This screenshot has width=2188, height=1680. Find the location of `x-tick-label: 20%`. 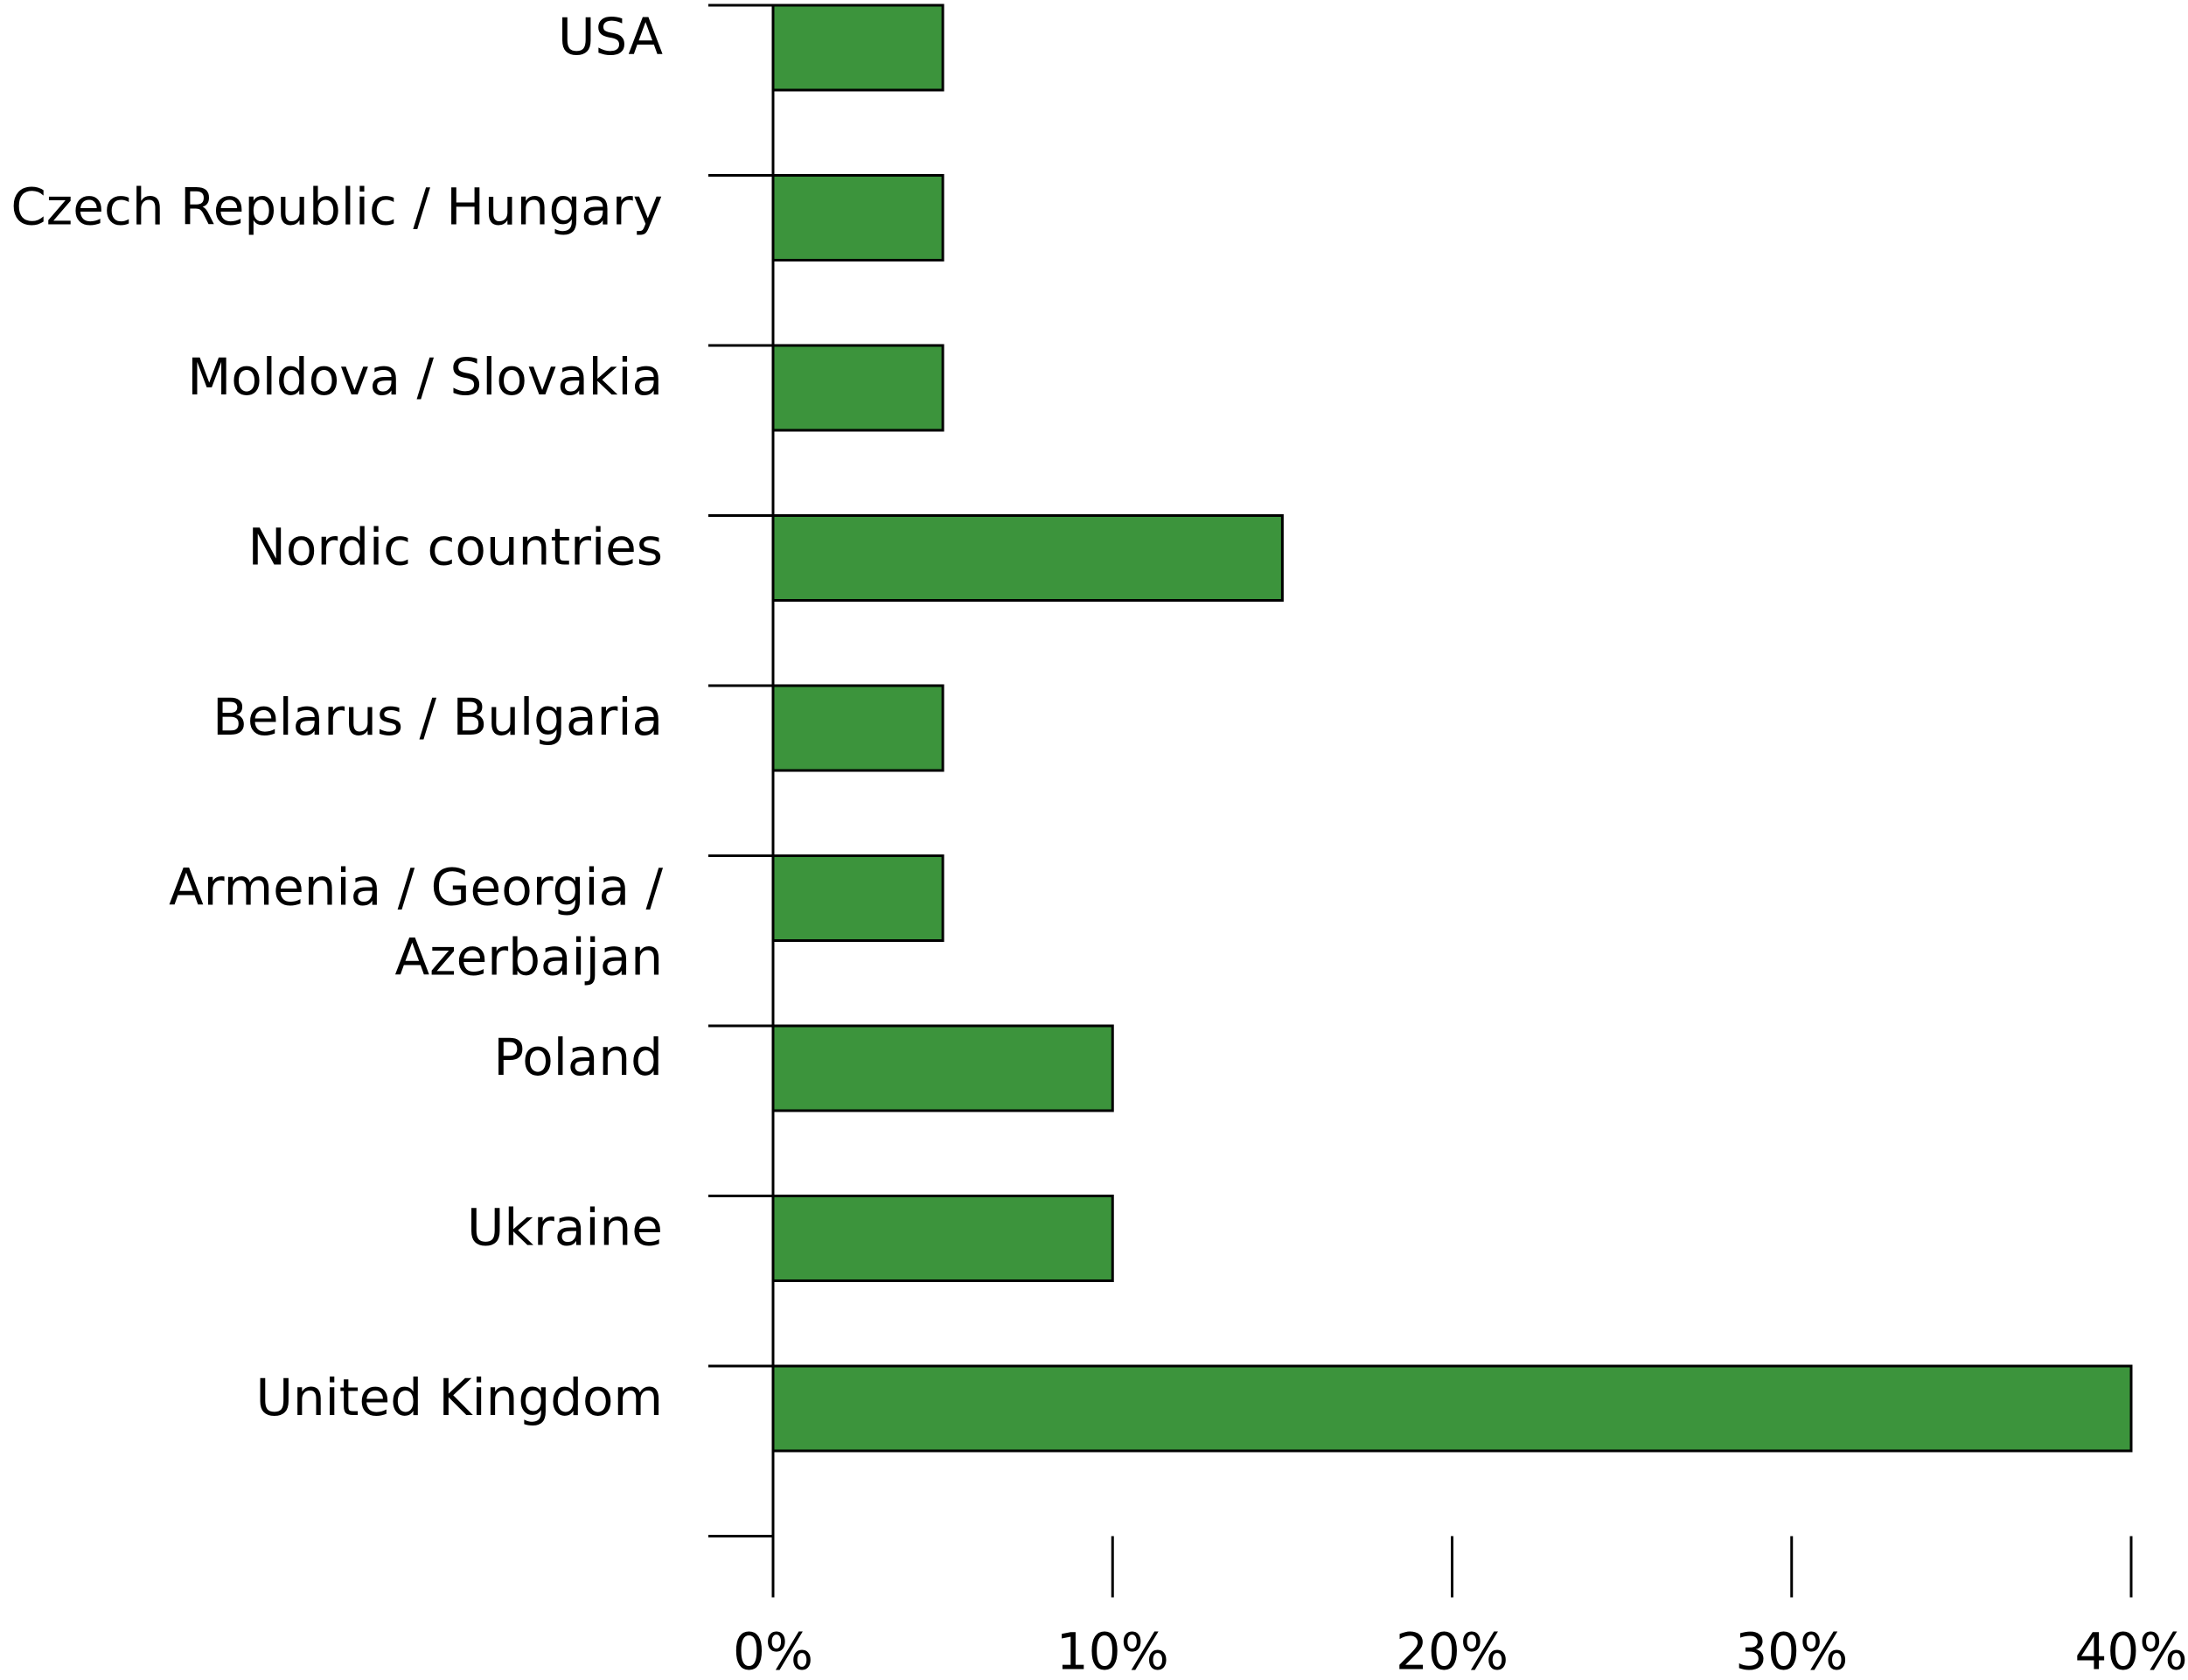

x-tick-label: 20% is located at coordinates (1452, 1651).